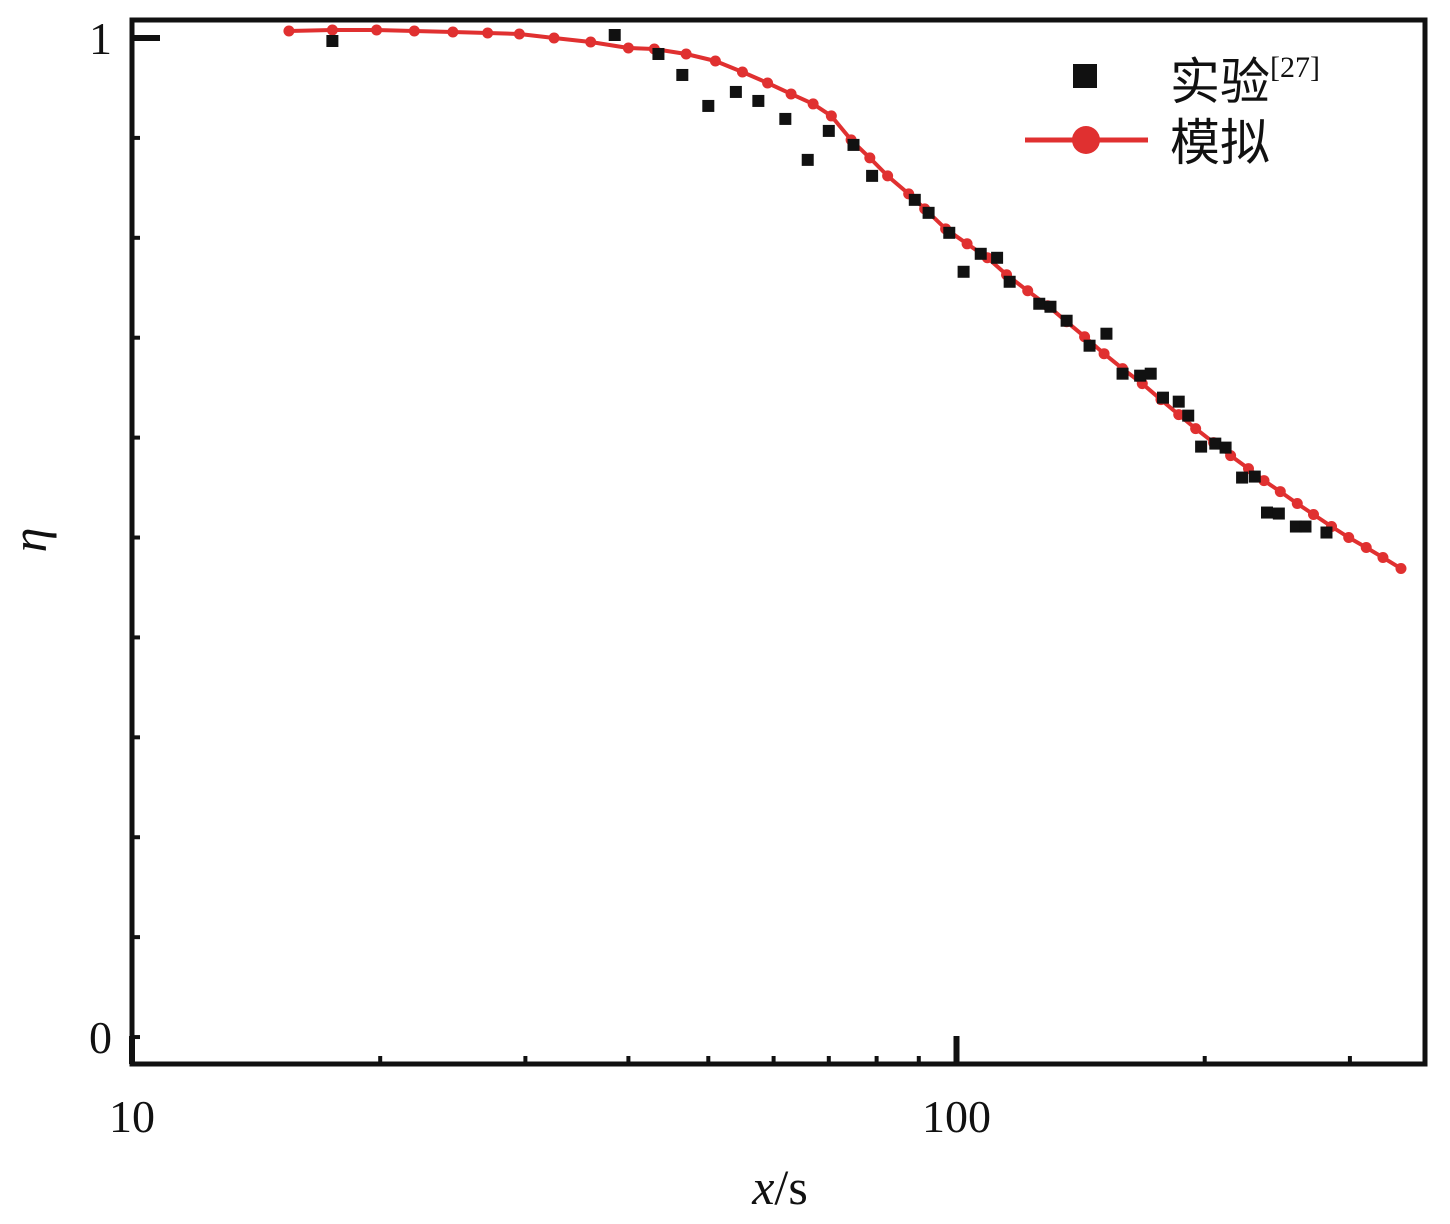  Describe the element at coordinates (1086, 140) in the screenshot. I see `legend-simulation-marker` at that location.